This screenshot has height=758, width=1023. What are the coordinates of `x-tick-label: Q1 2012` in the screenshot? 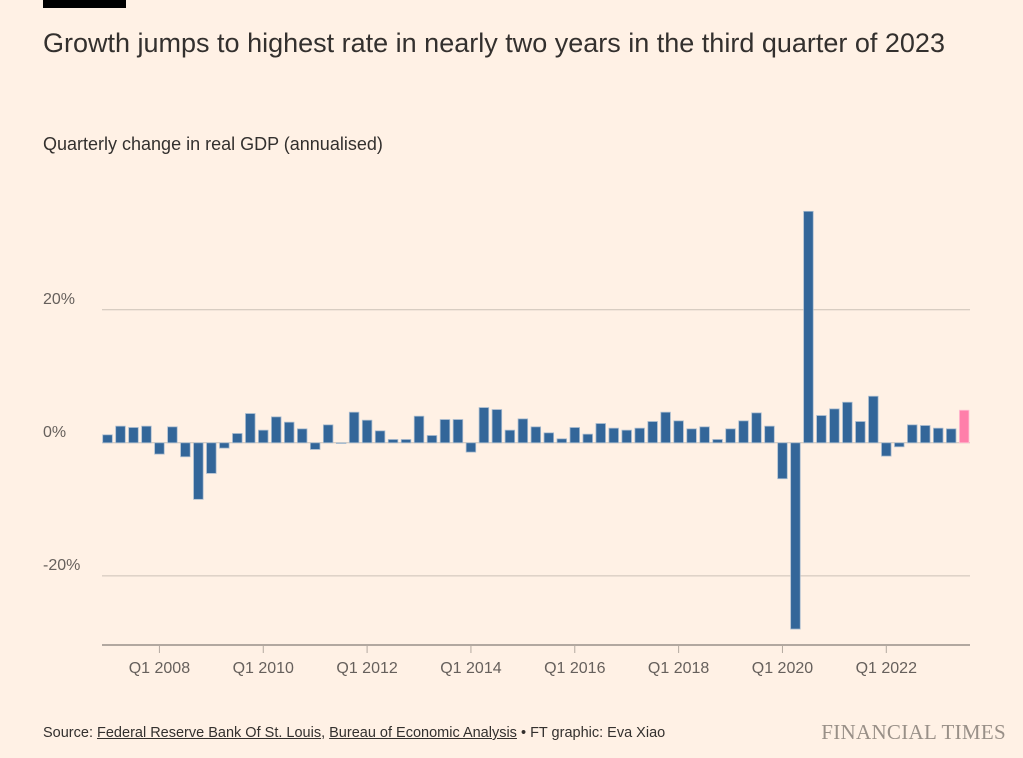 It's located at (366, 668).